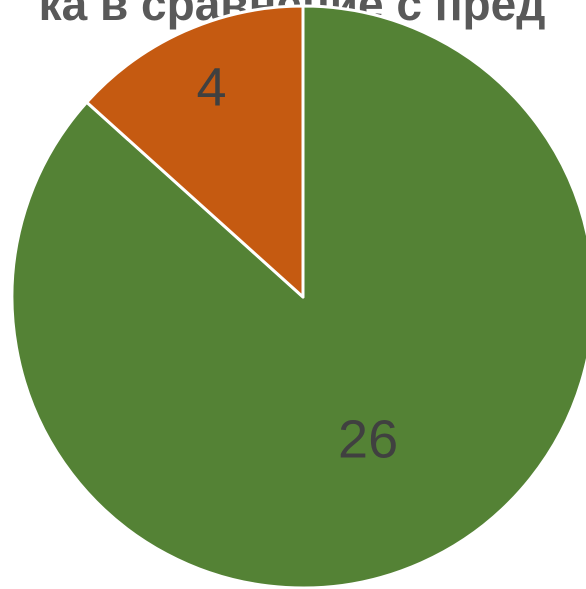 This screenshot has height=589, width=586. Describe the element at coordinates (368, 439) in the screenshot. I see `data-label: 26` at that location.